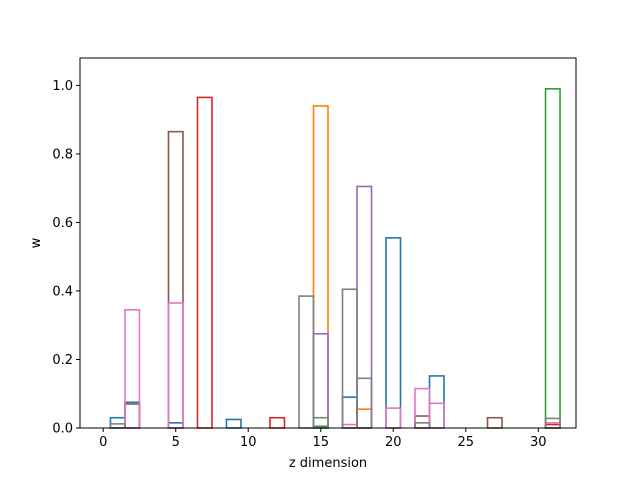 Image resolution: width=640 pixels, height=480 pixels. Describe the element at coordinates (248, 442) in the screenshot. I see `x-tick-label: 10` at that location.